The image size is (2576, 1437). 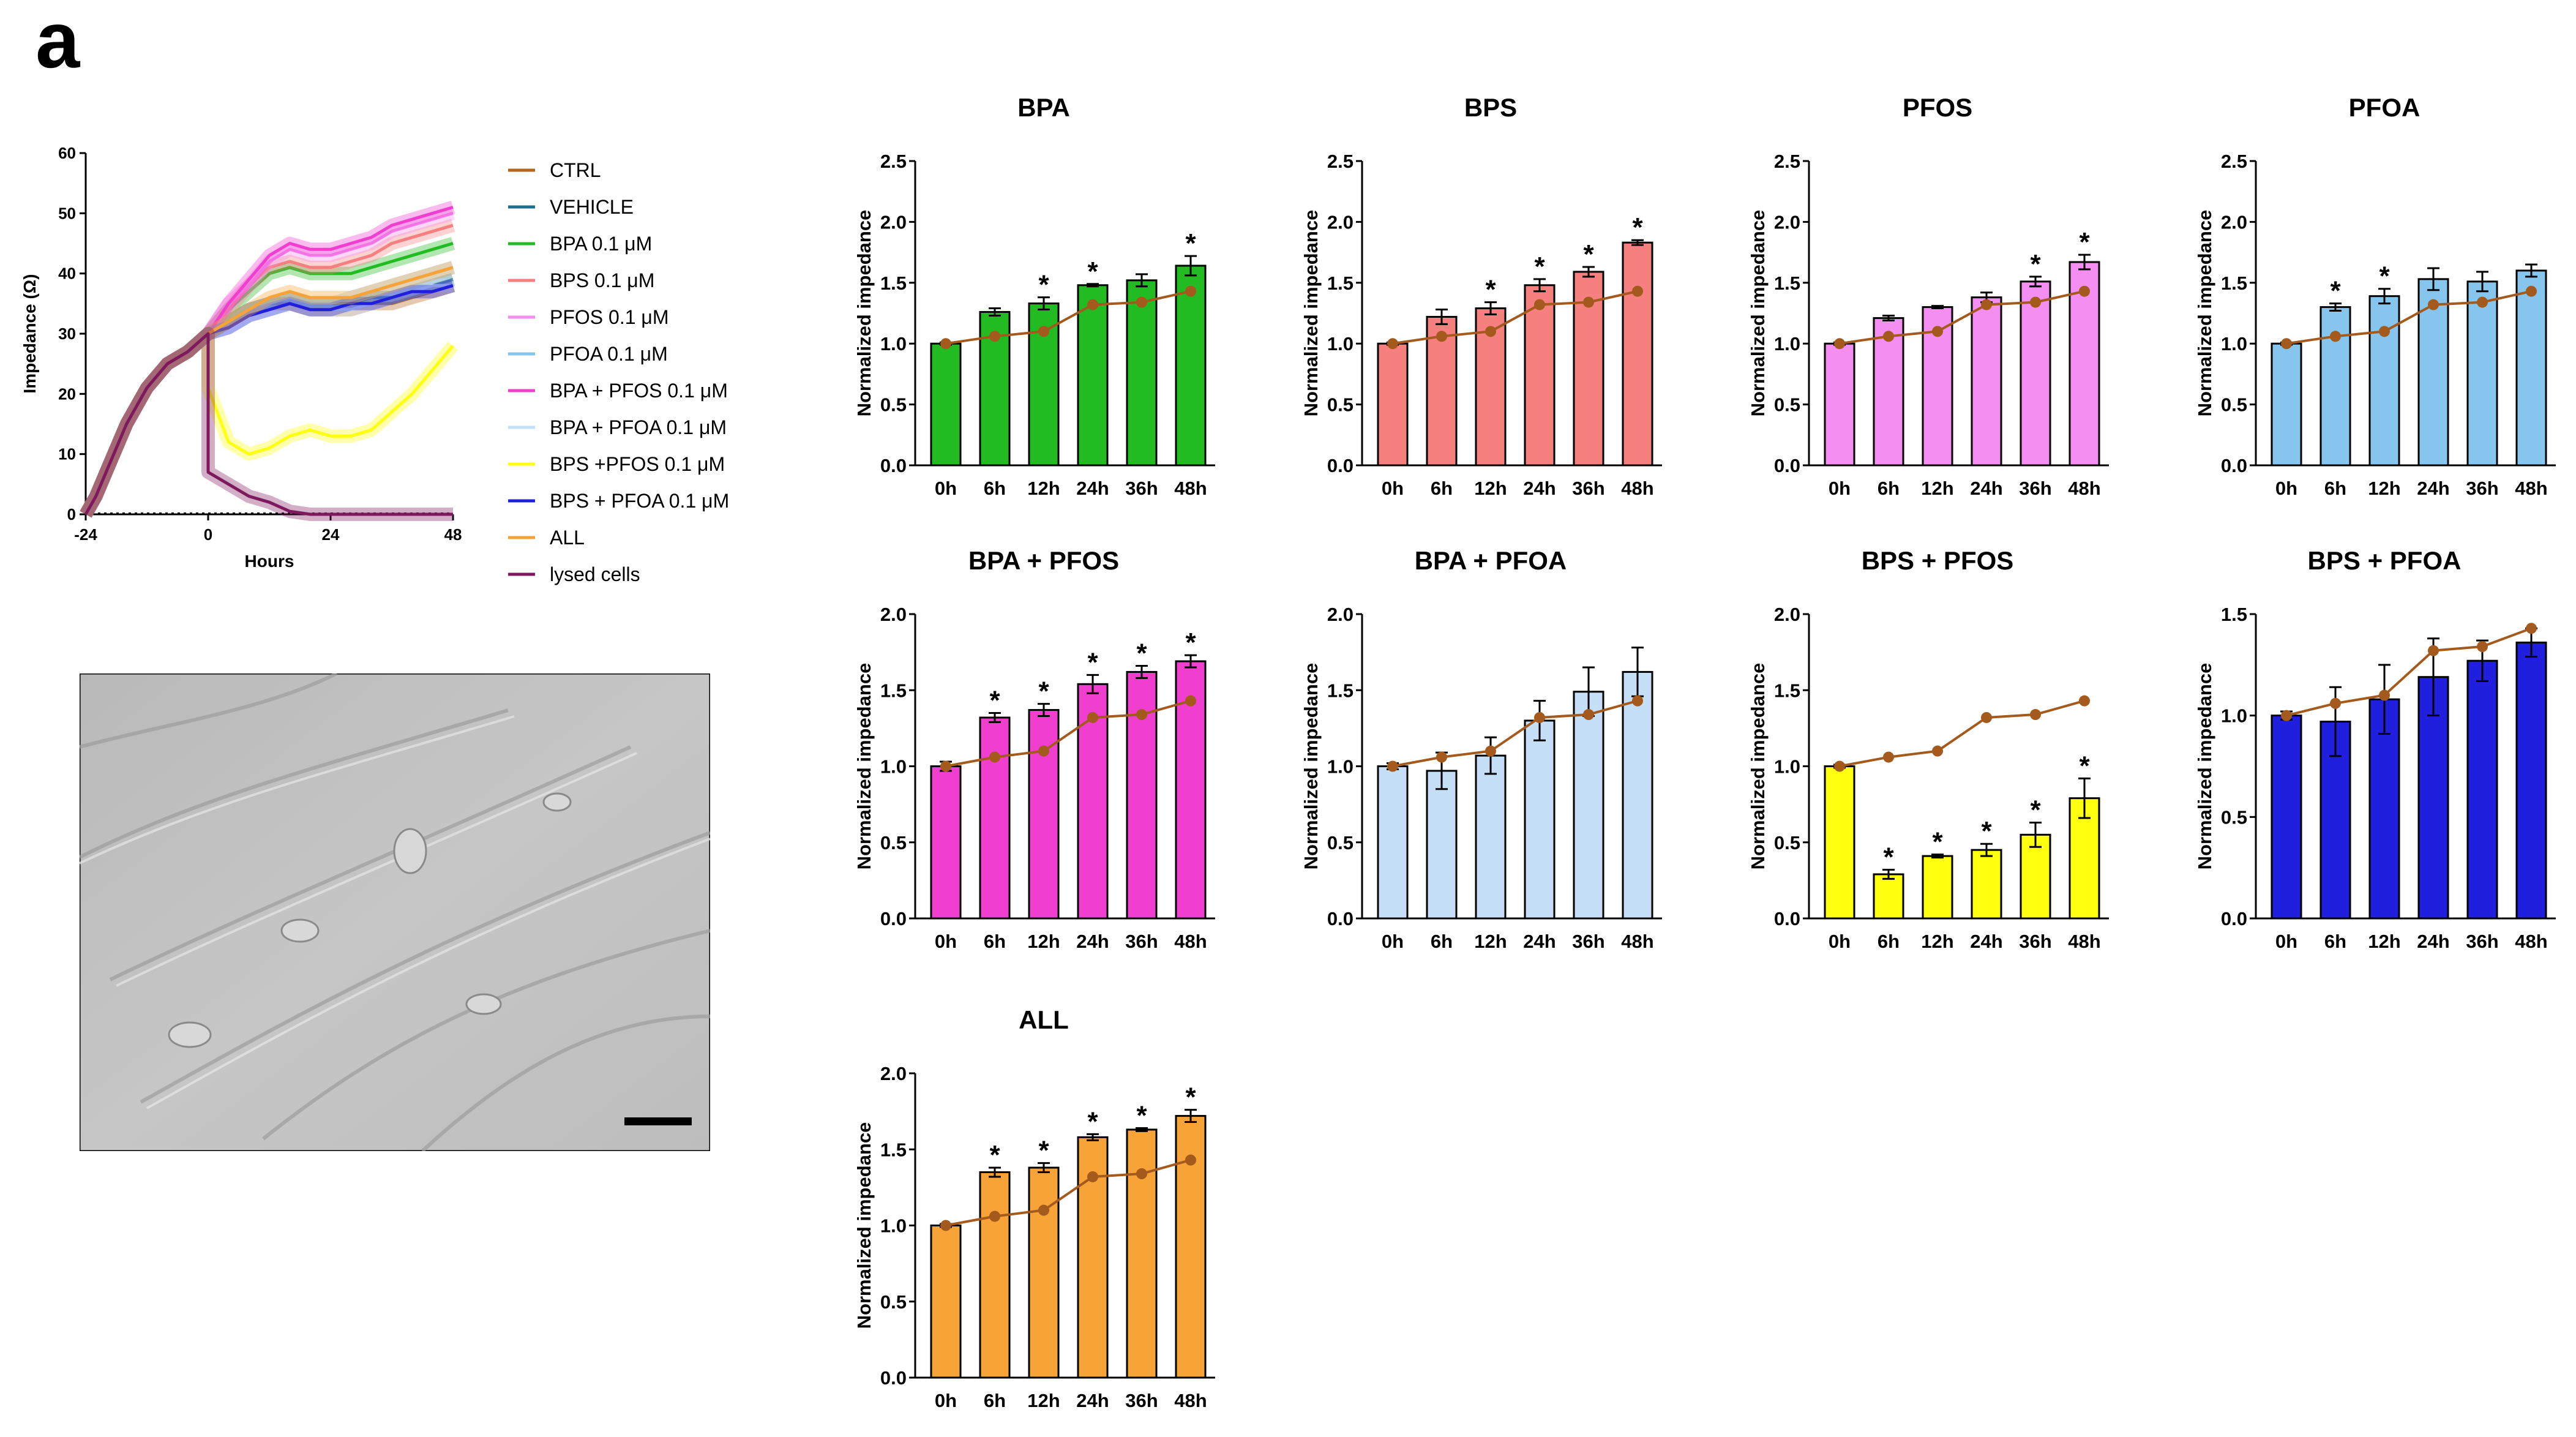 What do you see at coordinates (269, 561) in the screenshot?
I see `x-axis-title: Hours` at bounding box center [269, 561].